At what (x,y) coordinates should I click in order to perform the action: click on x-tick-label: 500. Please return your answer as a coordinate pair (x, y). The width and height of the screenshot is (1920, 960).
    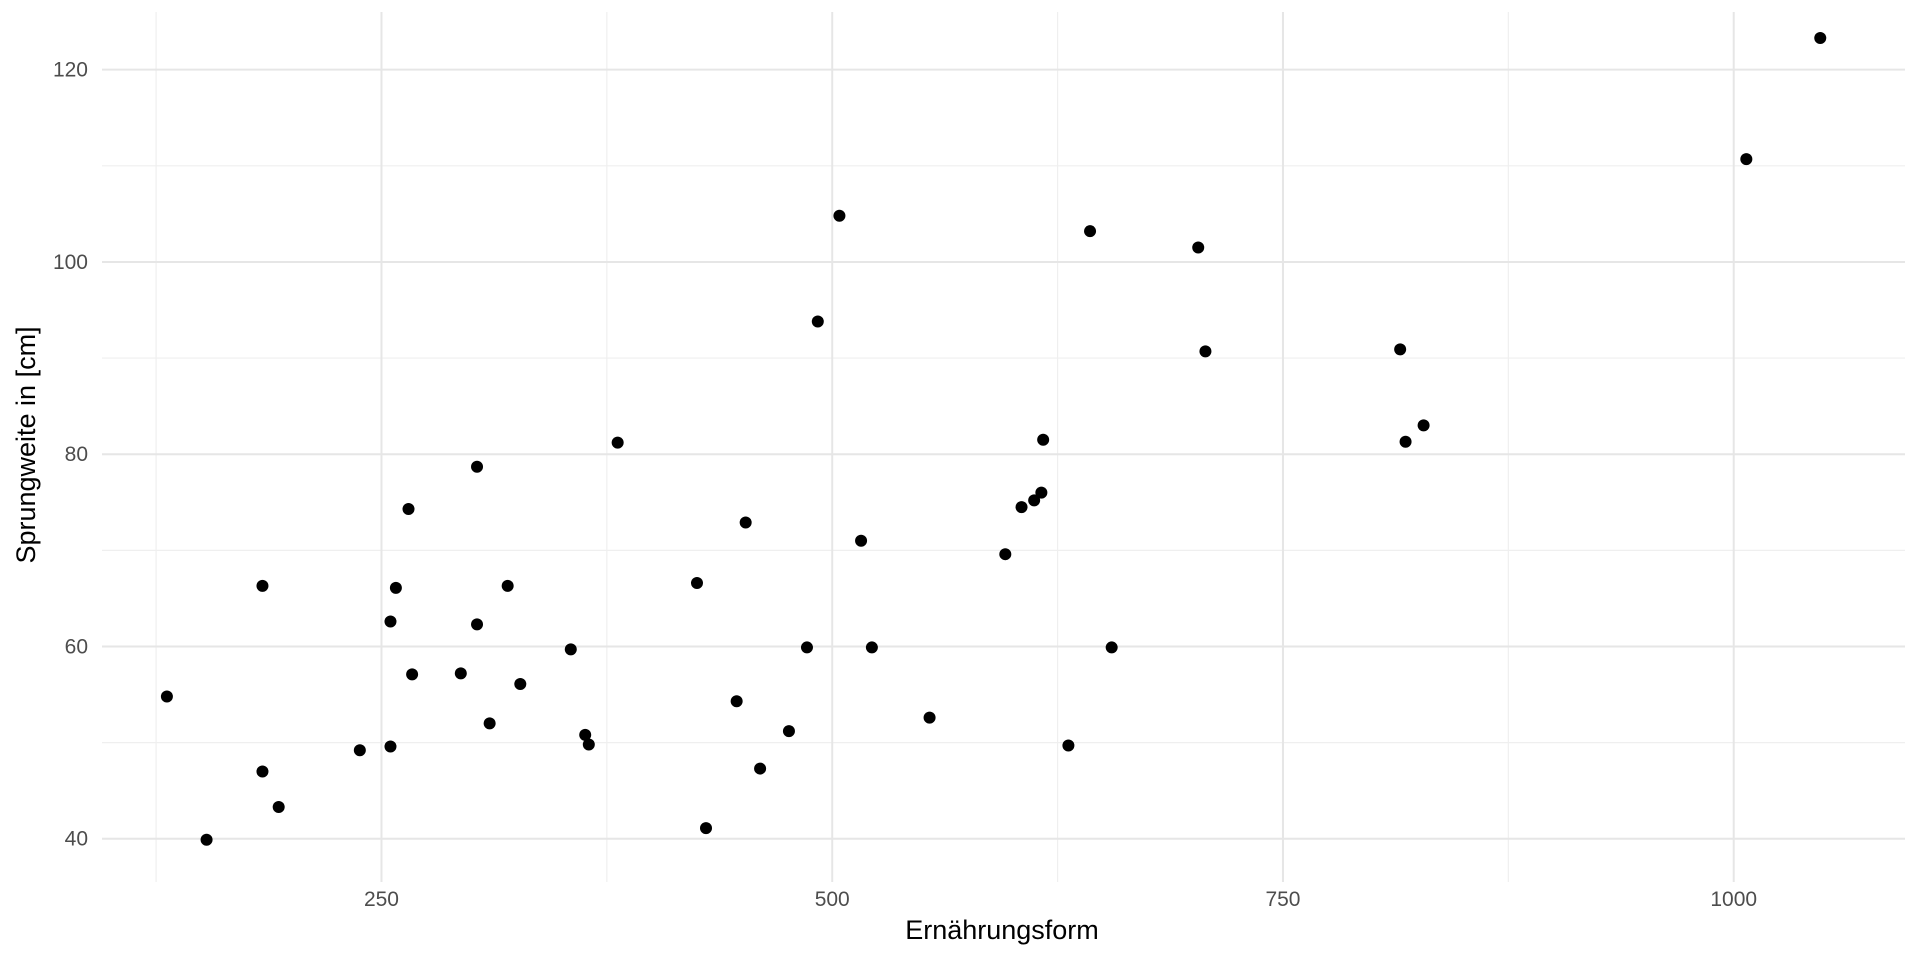
    Looking at the image, I should click on (832, 899).